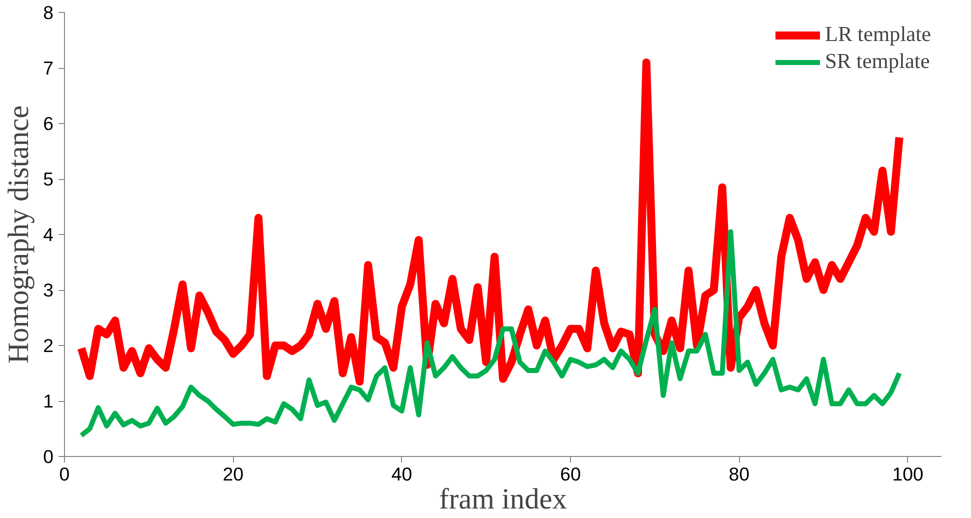  Describe the element at coordinates (877, 61) in the screenshot. I see `legend-label: SR template` at that location.